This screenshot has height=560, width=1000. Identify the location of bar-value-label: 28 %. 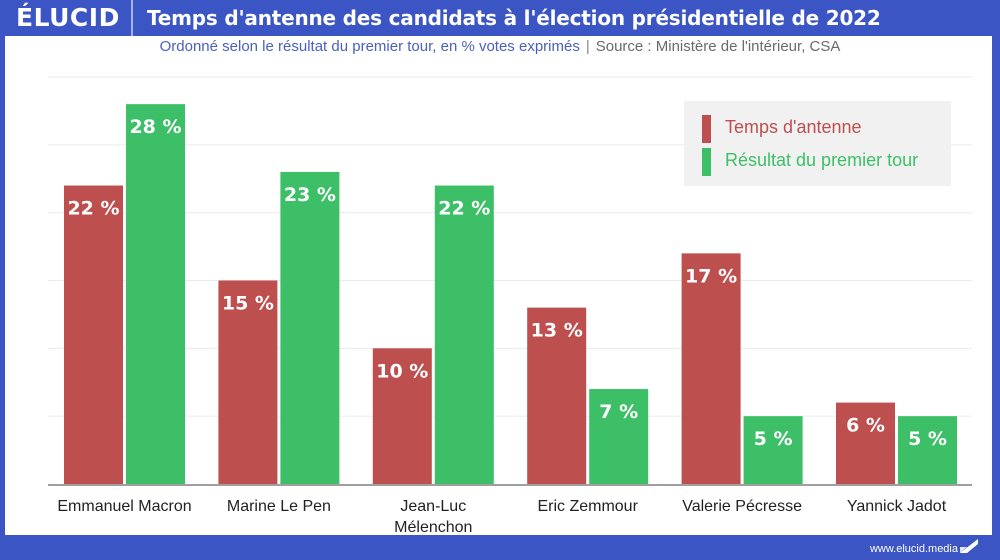
(155, 127).